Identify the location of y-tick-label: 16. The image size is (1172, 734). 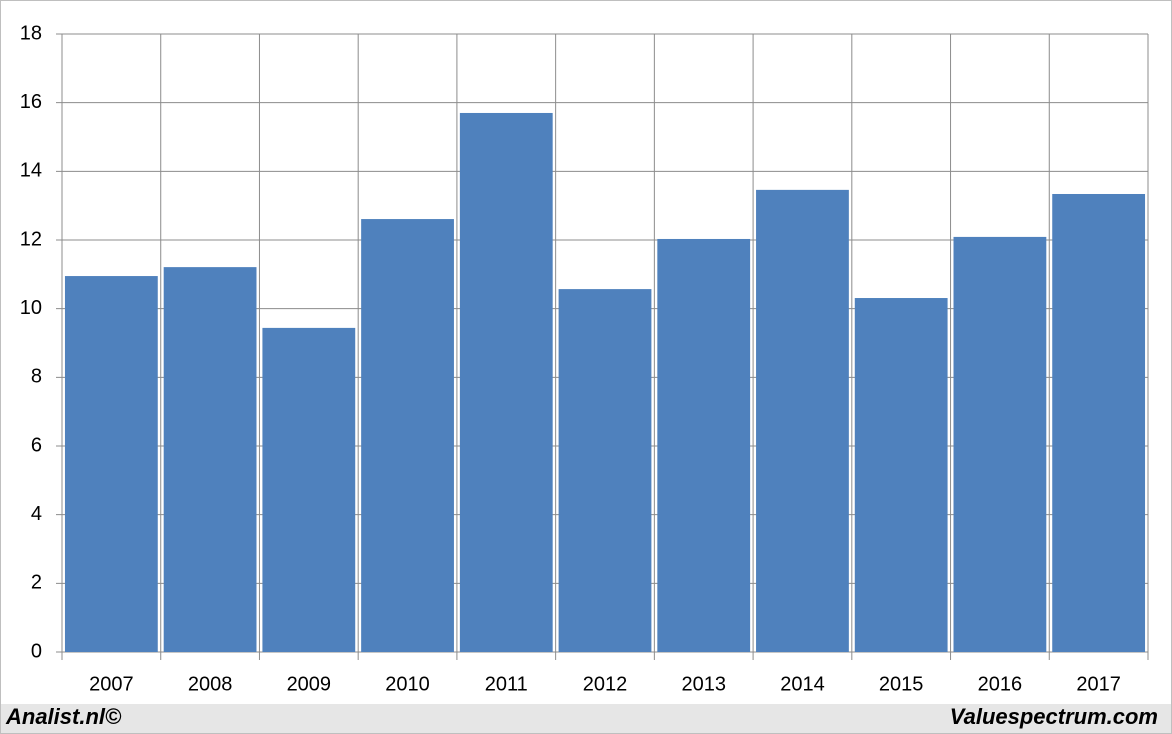
(31, 102).